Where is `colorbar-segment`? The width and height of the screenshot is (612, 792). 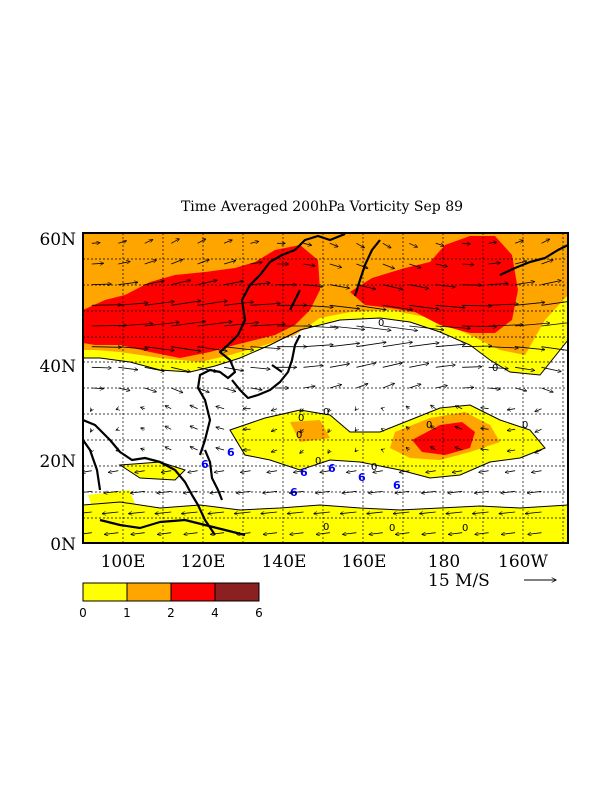
colorbar-segment is located at coordinates (149, 592).